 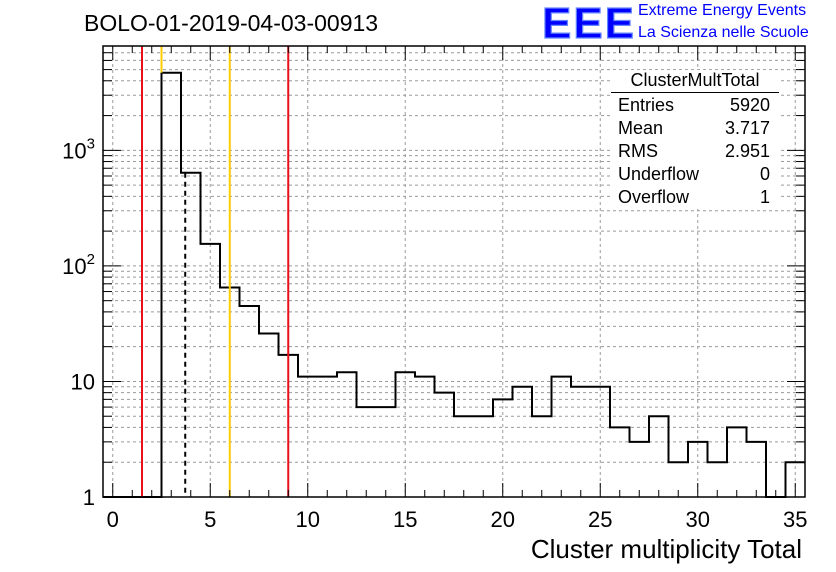 I want to click on stats-label: Entries, so click(x=646, y=105).